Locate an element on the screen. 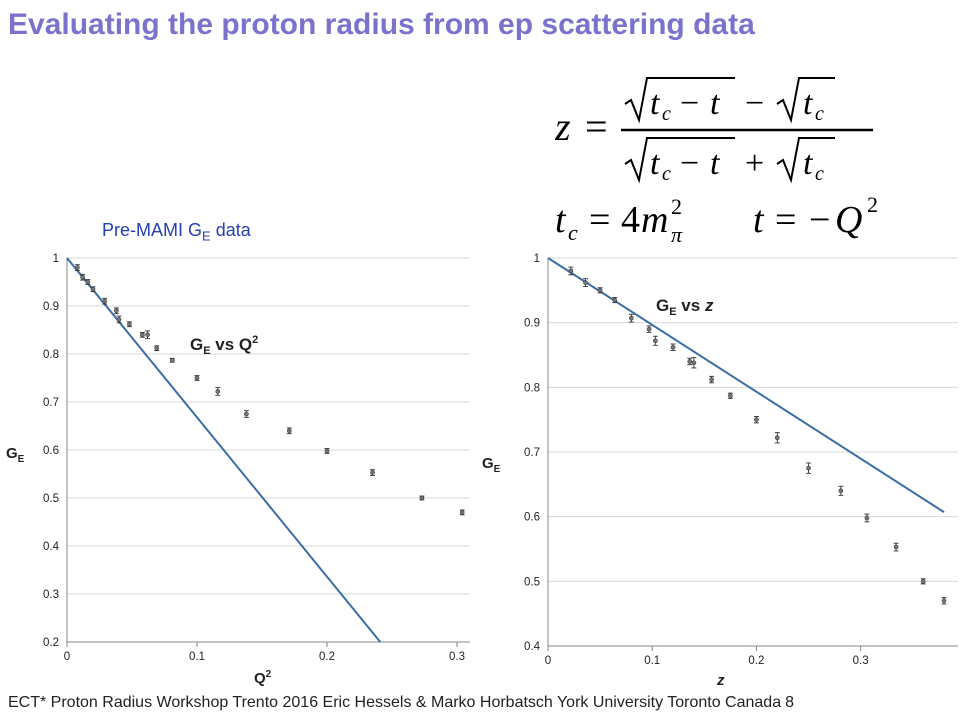 This screenshot has width=960, height=720. formula-z: z = t c − t − t c t c − t + t c is located at coordinates (714, 131).